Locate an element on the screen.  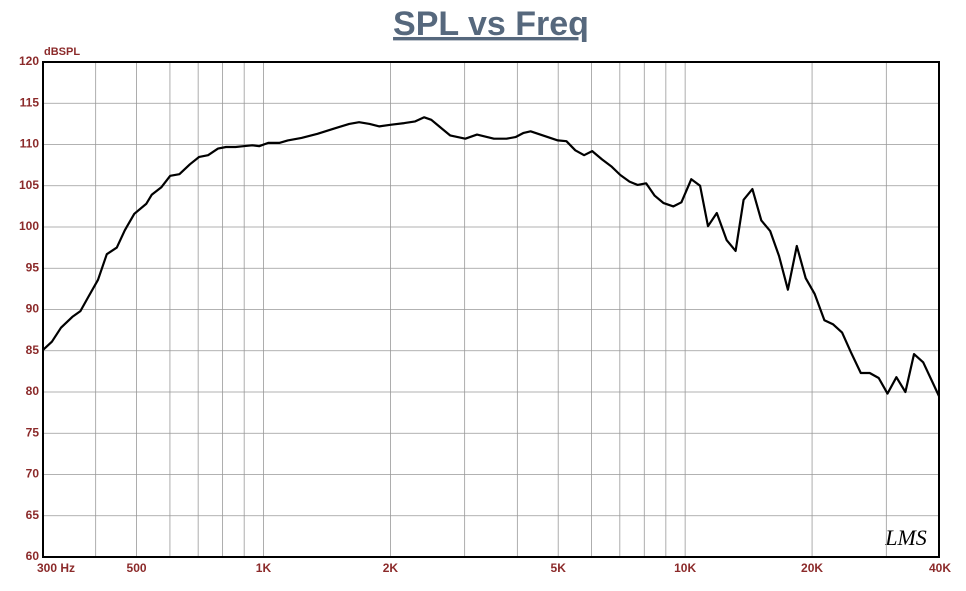
y-tick-label: 60 is located at coordinates (33, 556).